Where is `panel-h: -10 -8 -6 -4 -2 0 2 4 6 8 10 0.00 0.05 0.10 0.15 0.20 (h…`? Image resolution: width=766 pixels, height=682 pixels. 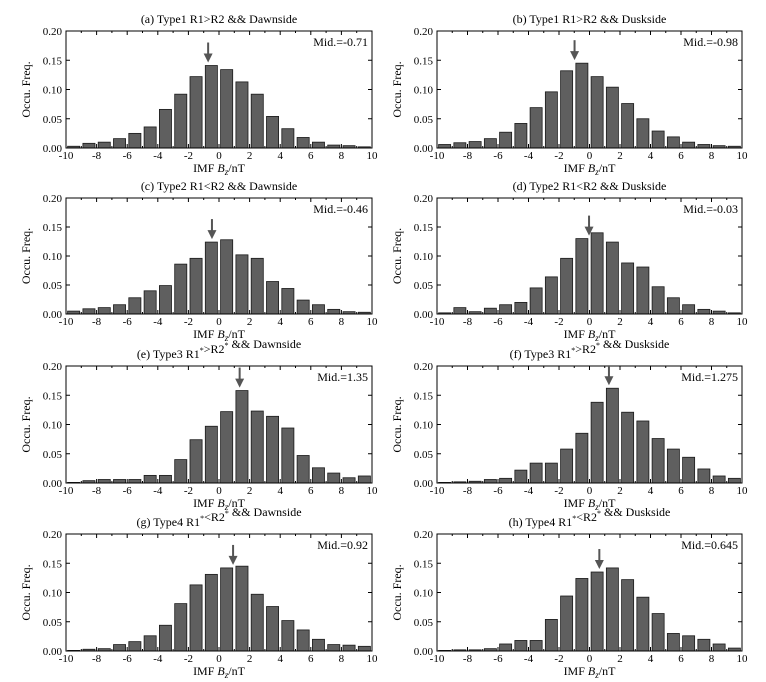 panel-h: -10 -8 -6 -4 -2 0 2 4 6 8 10 0.00 0.05 0.10 0.15 0.20 (h… is located at coordinates (569, 592).